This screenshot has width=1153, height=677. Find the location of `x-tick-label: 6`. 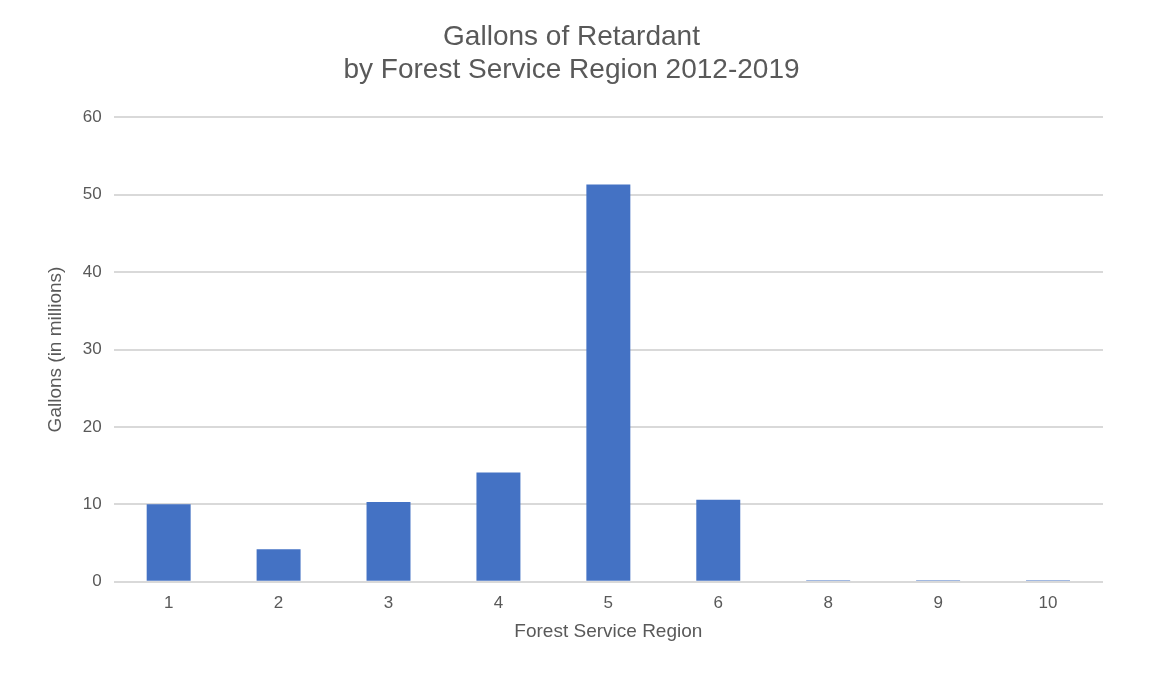

x-tick-label: 6 is located at coordinates (718, 602).